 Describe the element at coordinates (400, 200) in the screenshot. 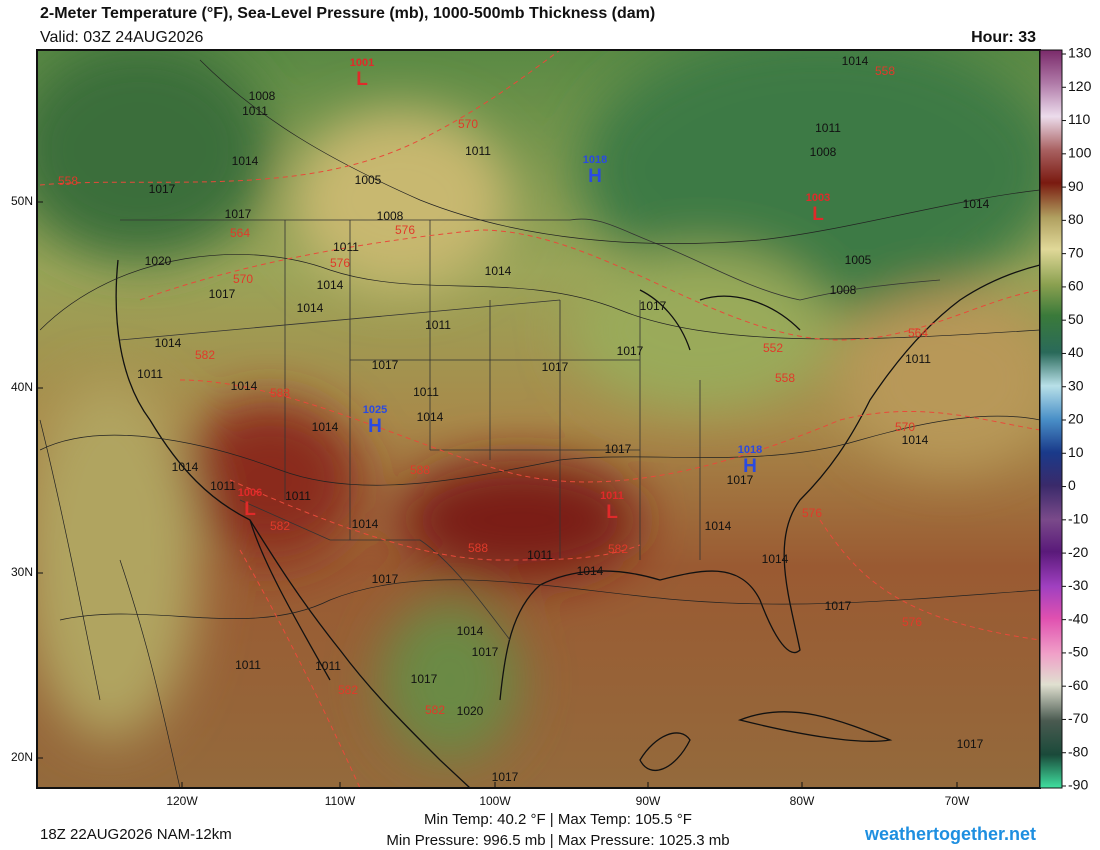

I see `warm-region` at that location.